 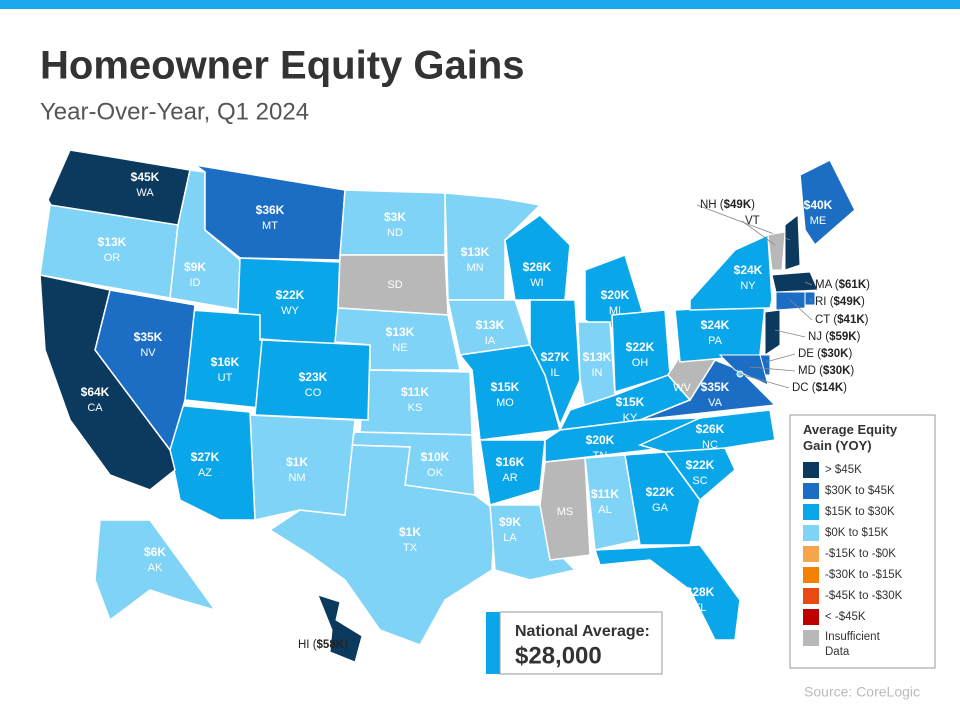 I want to click on state-abbr: PA, so click(x=715, y=341).